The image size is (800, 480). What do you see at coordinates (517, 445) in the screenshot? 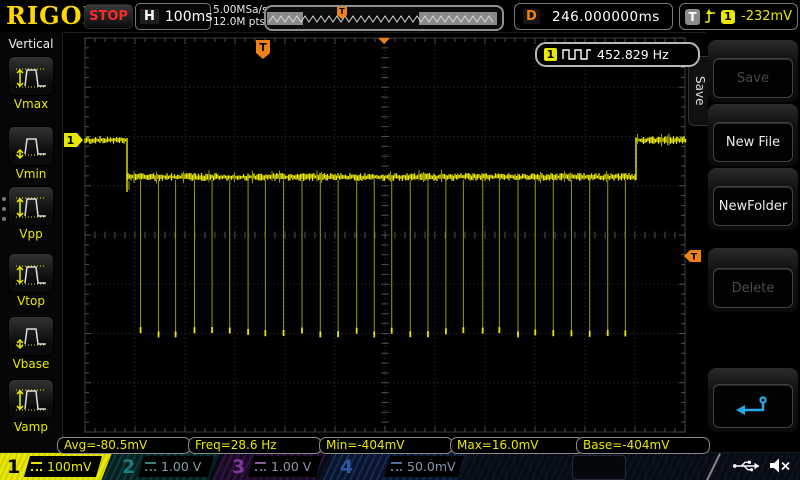
I see `measurement-max: Max=16.0mV` at bounding box center [517, 445].